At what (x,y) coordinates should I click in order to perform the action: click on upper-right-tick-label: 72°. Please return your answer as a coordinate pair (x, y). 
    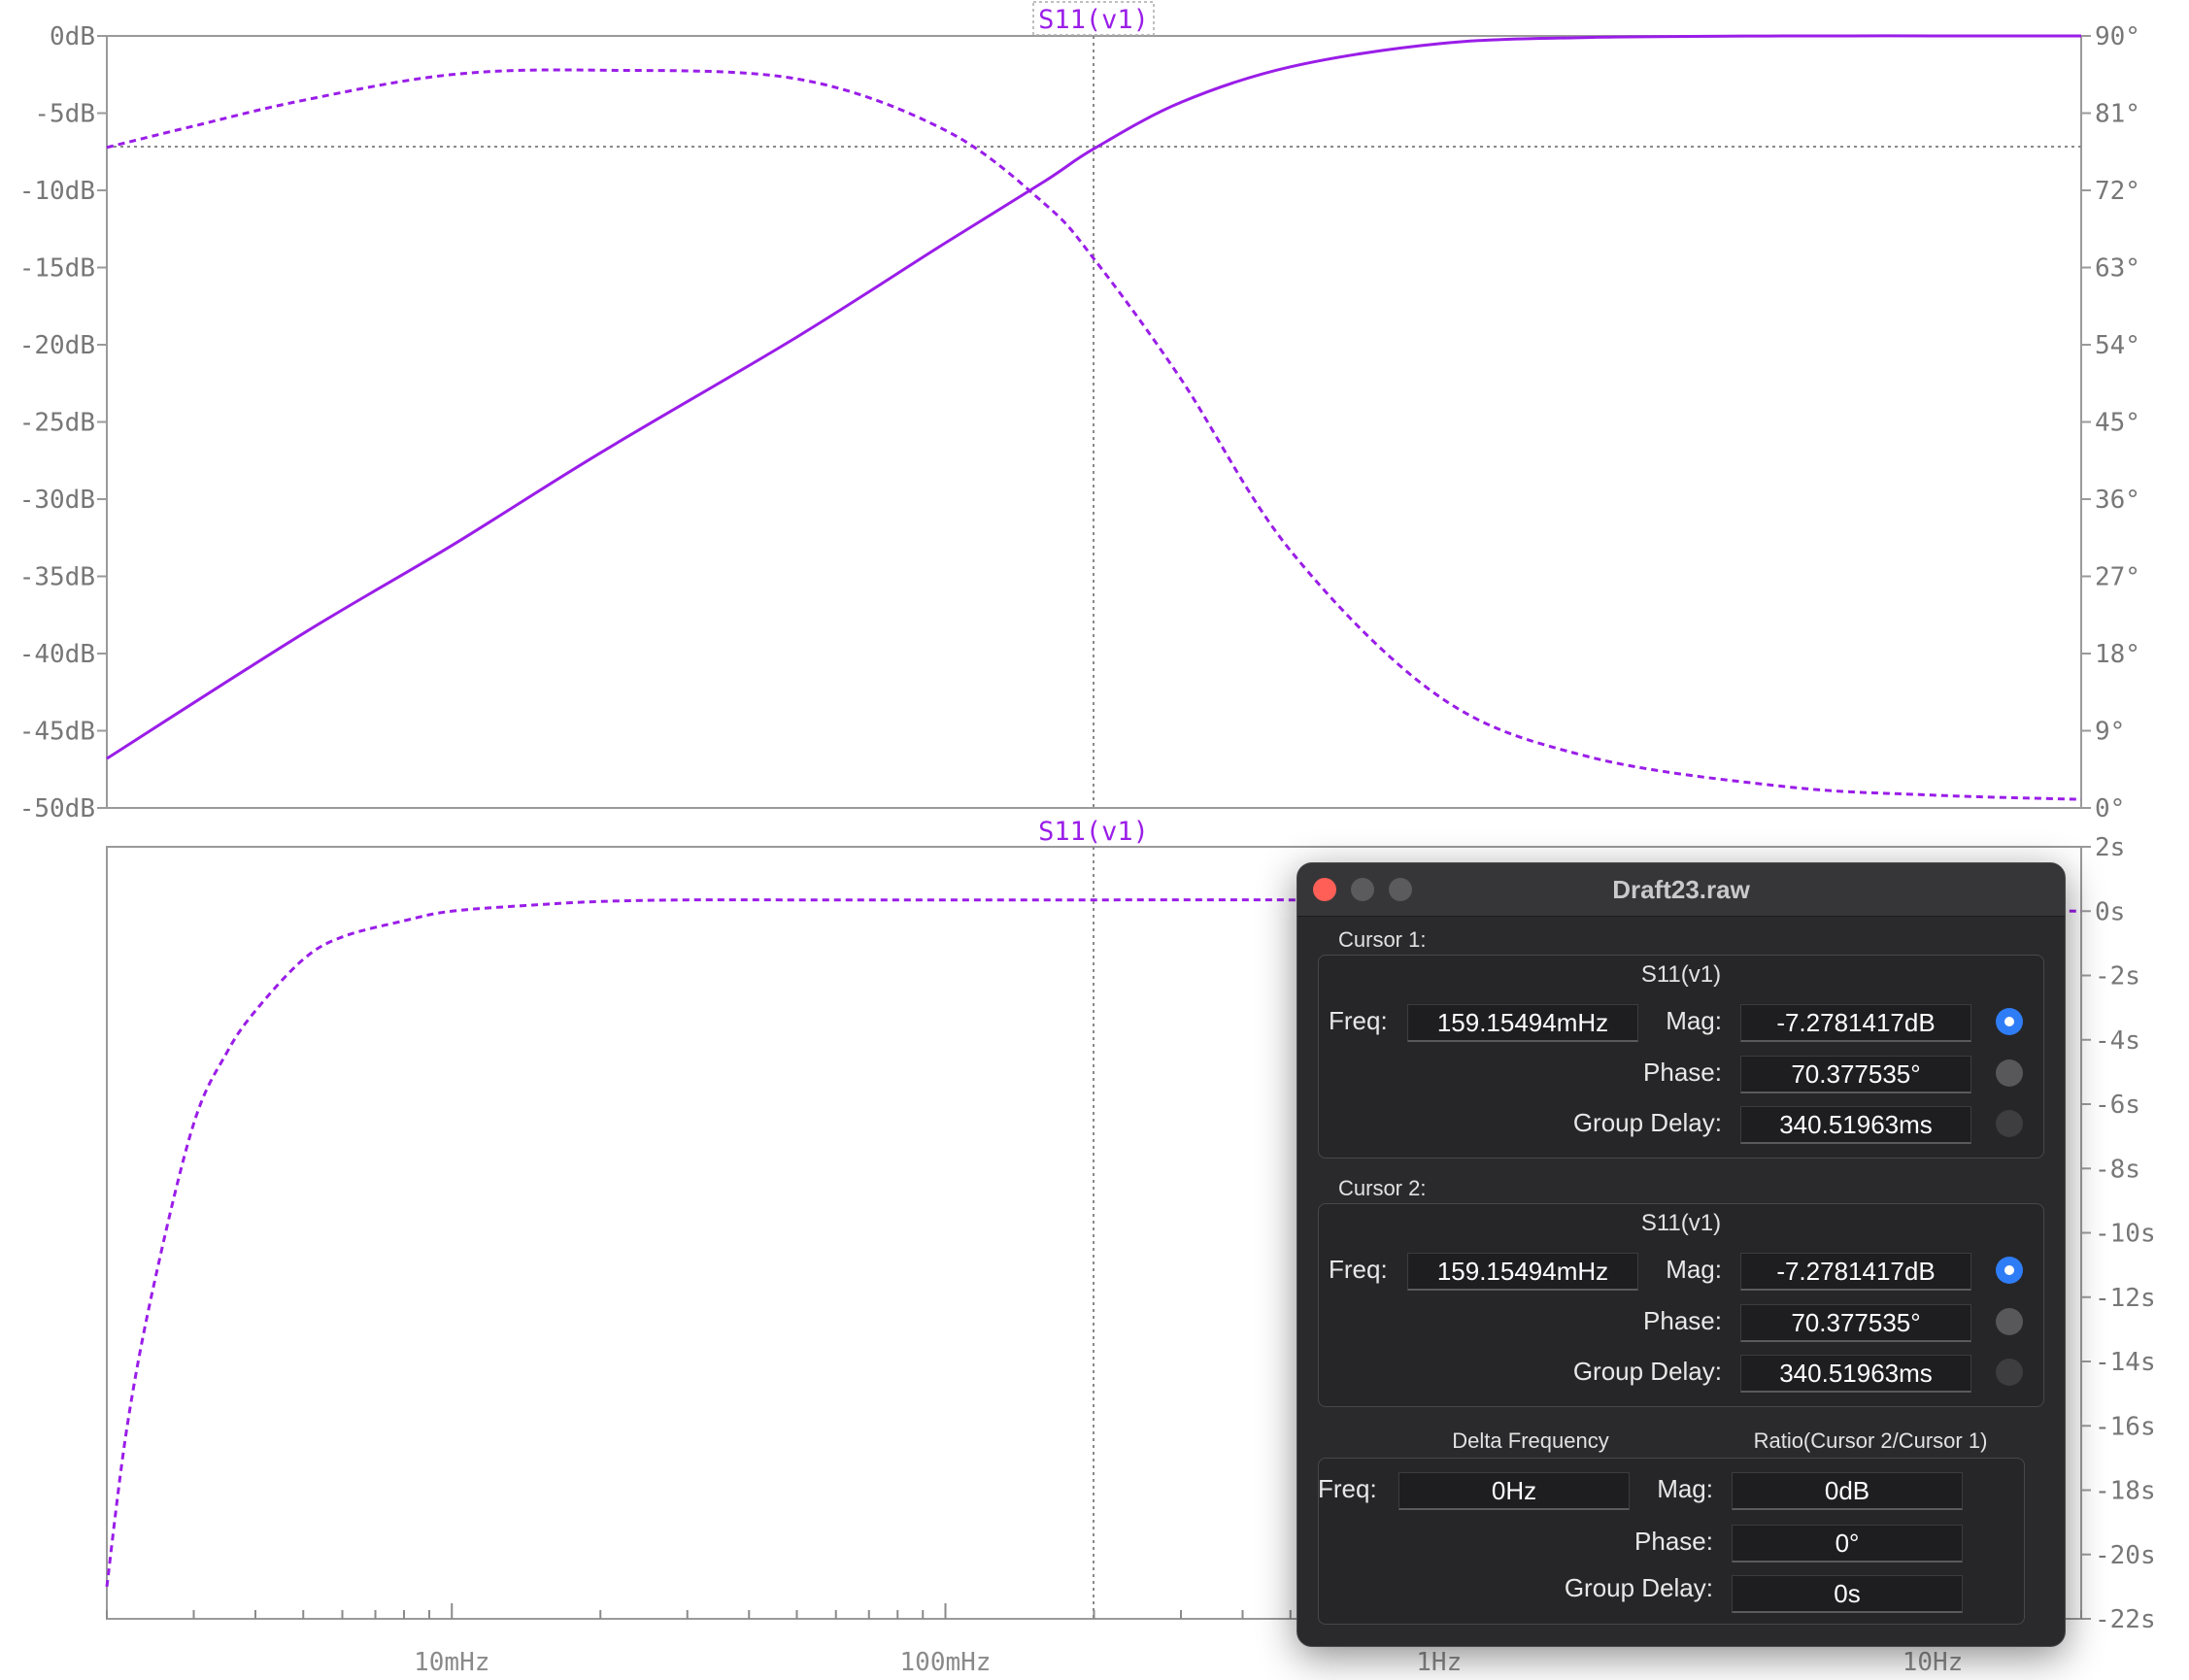
    Looking at the image, I should click on (2117, 191).